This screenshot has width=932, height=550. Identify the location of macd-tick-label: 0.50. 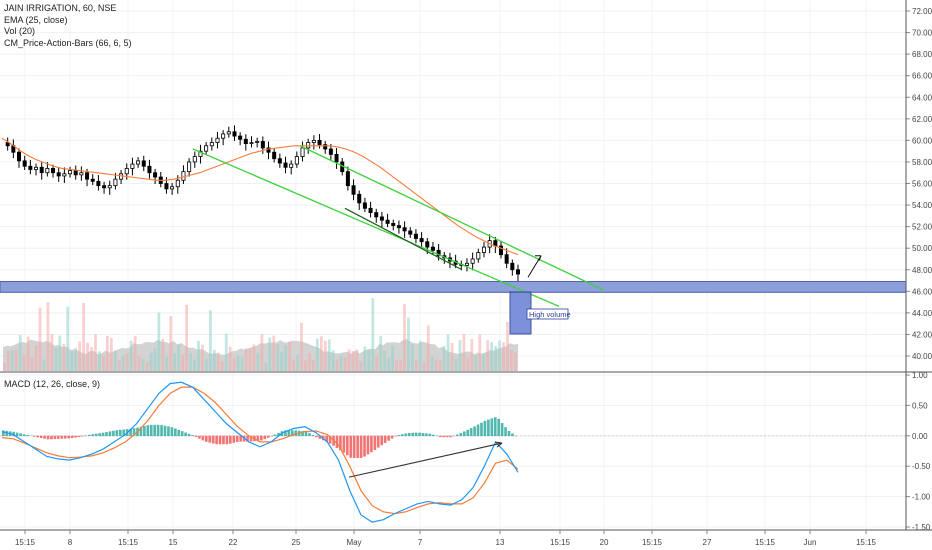
(920, 405).